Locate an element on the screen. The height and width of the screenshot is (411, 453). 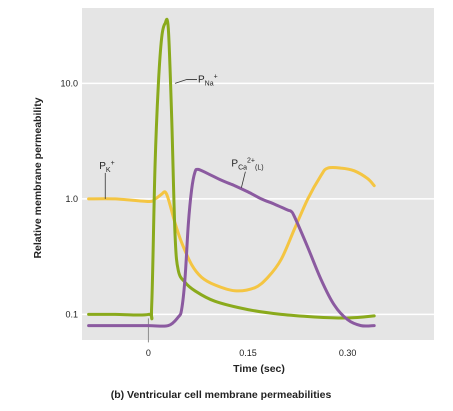
x-axis-label: Time (sec) is located at coordinates (259, 369).